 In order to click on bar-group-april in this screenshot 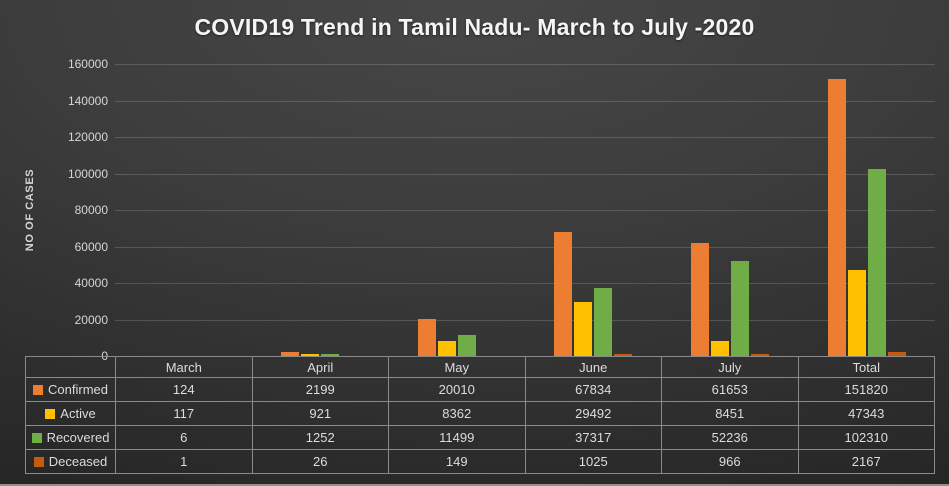, I will do `click(320, 210)`.